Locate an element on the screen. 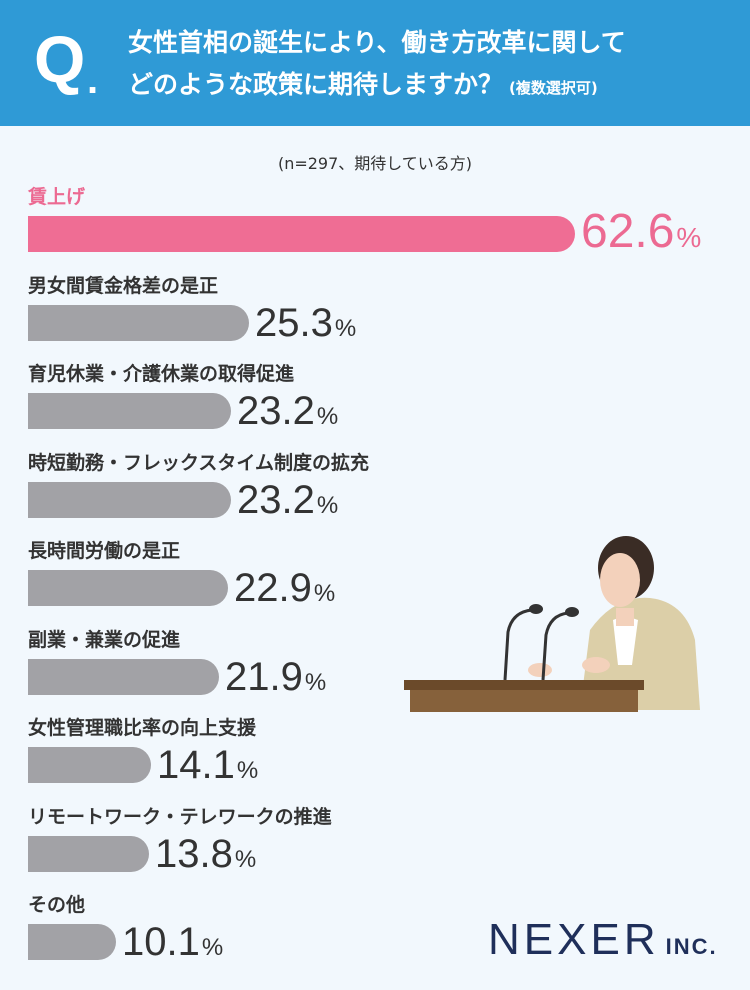  left-hand is located at coordinates (540, 670).